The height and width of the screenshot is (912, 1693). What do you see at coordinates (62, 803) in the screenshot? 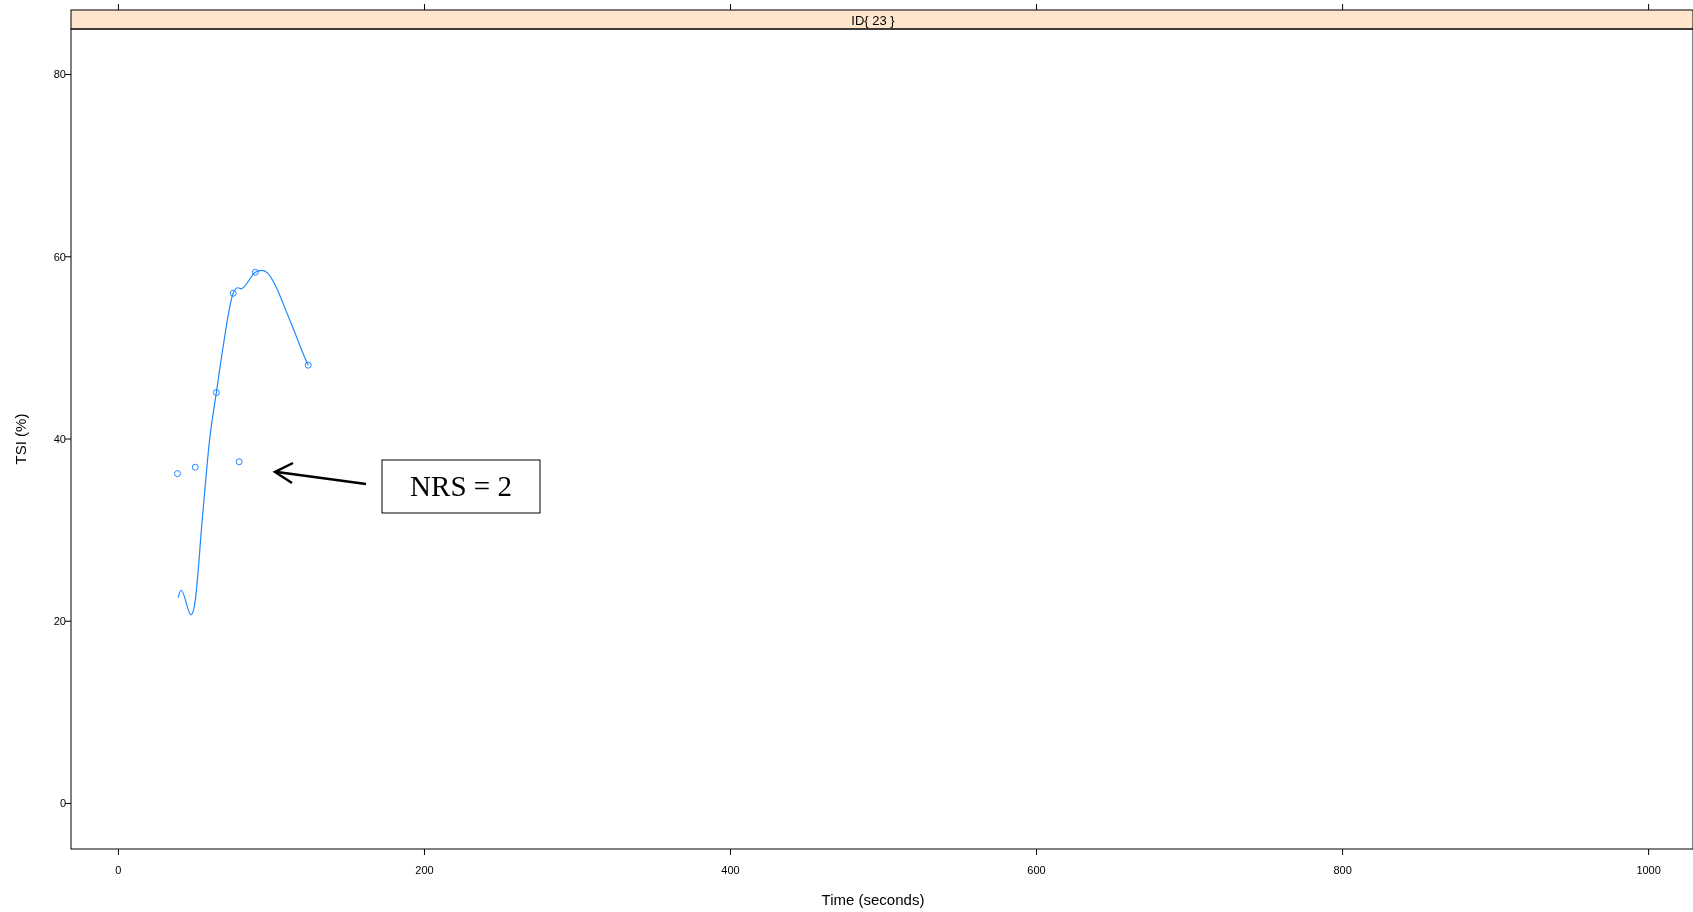
I see `y-tick-label: 0` at bounding box center [62, 803].